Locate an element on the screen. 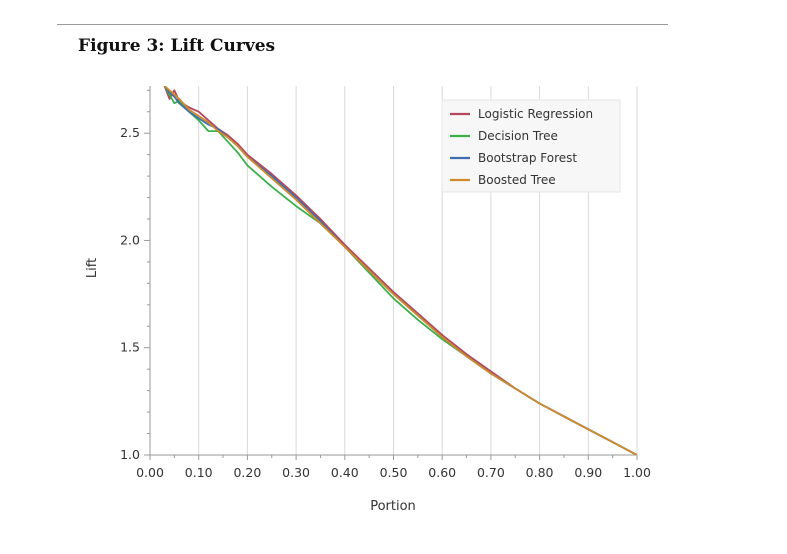 The height and width of the screenshot is (554, 787). y-tick-label: 2.0 is located at coordinates (130, 239).